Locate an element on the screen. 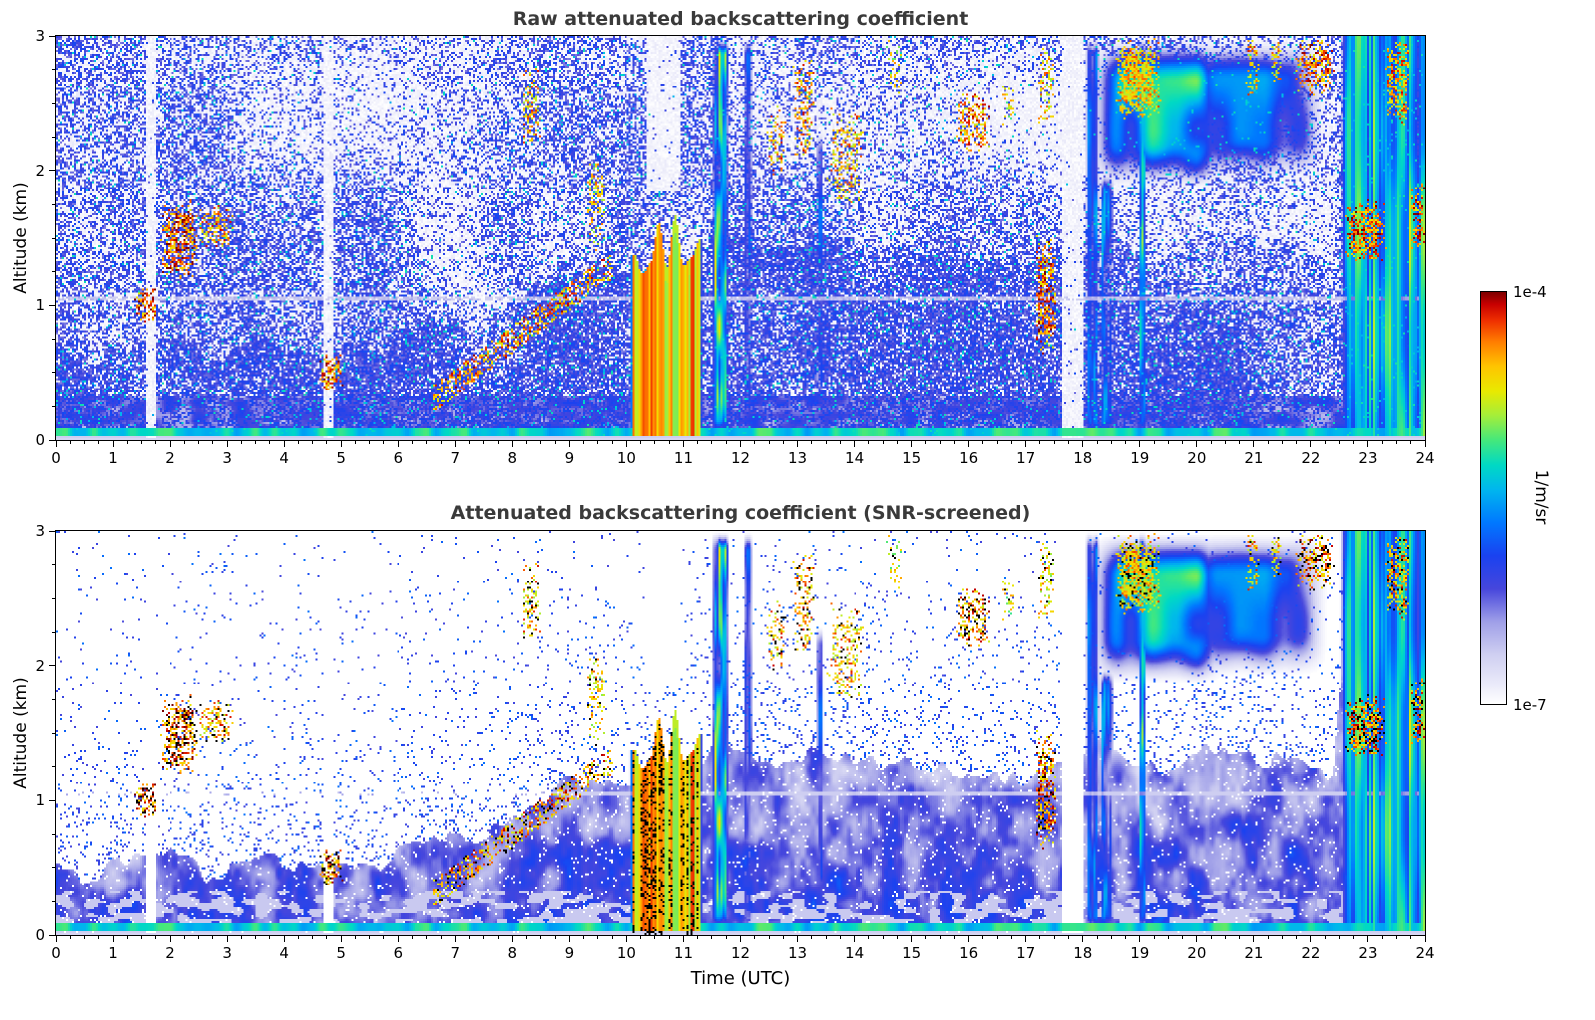  x-tick-label: 16 is located at coordinates (969, 458).